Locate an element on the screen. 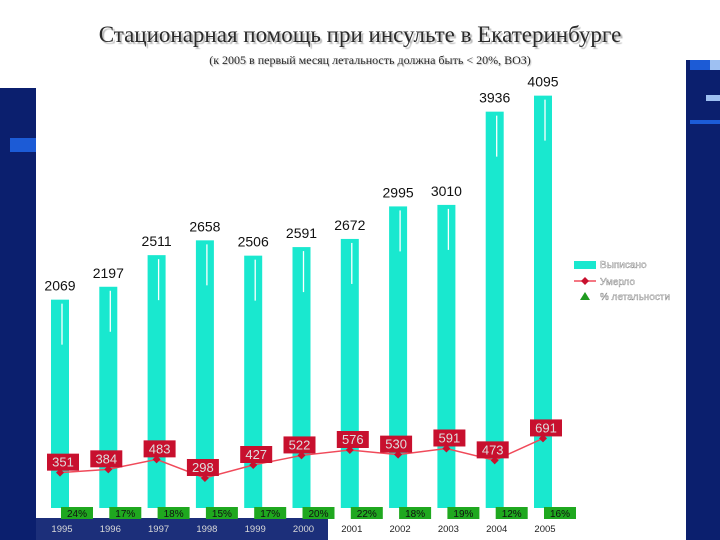 The width and height of the screenshot is (720, 540). died-value-label-2002: 530 is located at coordinates (396, 444).